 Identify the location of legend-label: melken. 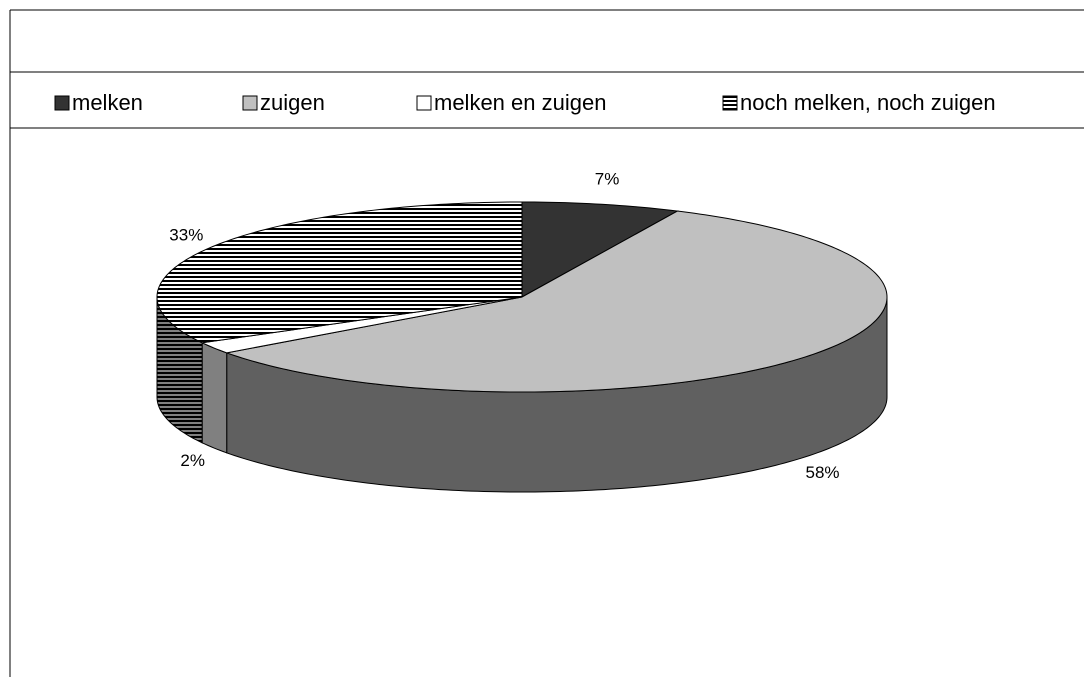
(107, 102).